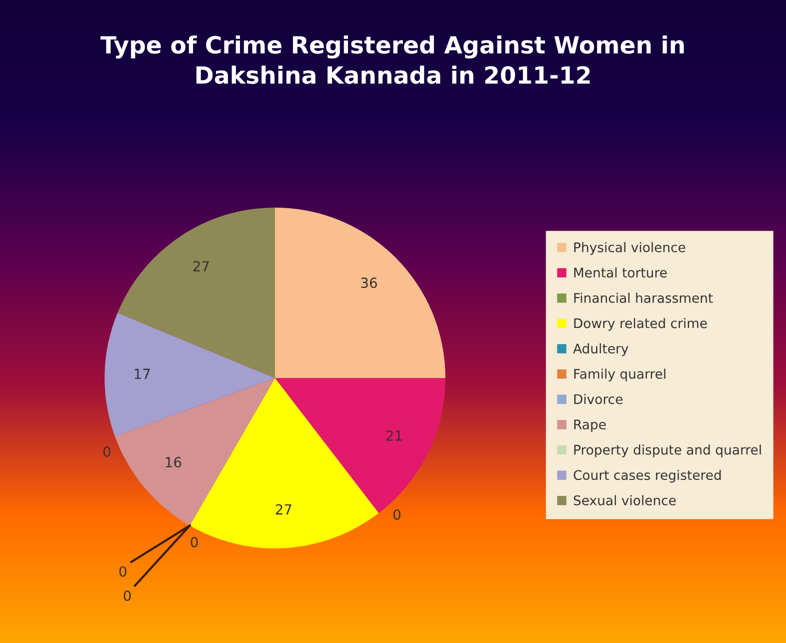  What do you see at coordinates (392, 59) in the screenshot?
I see `chart-title: Type of Crime Registered Against Women in Dakshina Kannada in 2011-12` at bounding box center [392, 59].